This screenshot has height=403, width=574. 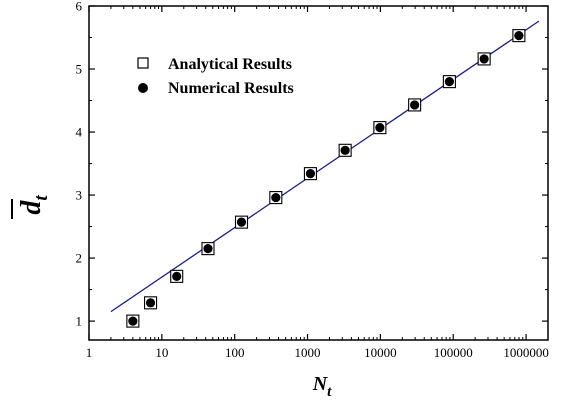 I want to click on x-tick-label: 1000, so click(x=308, y=352).